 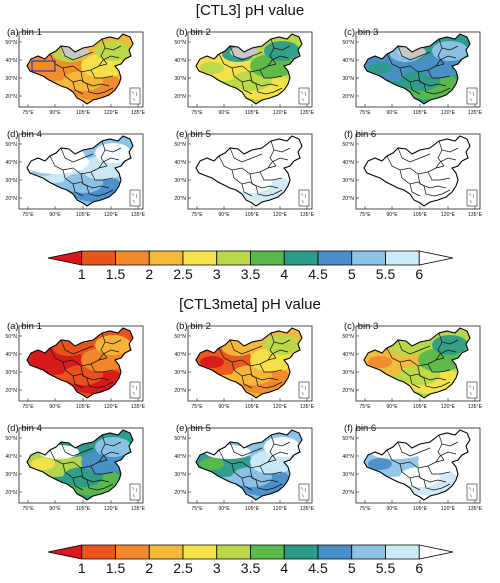 I want to click on panel-label: (c) bin 3, so click(x=361, y=326).